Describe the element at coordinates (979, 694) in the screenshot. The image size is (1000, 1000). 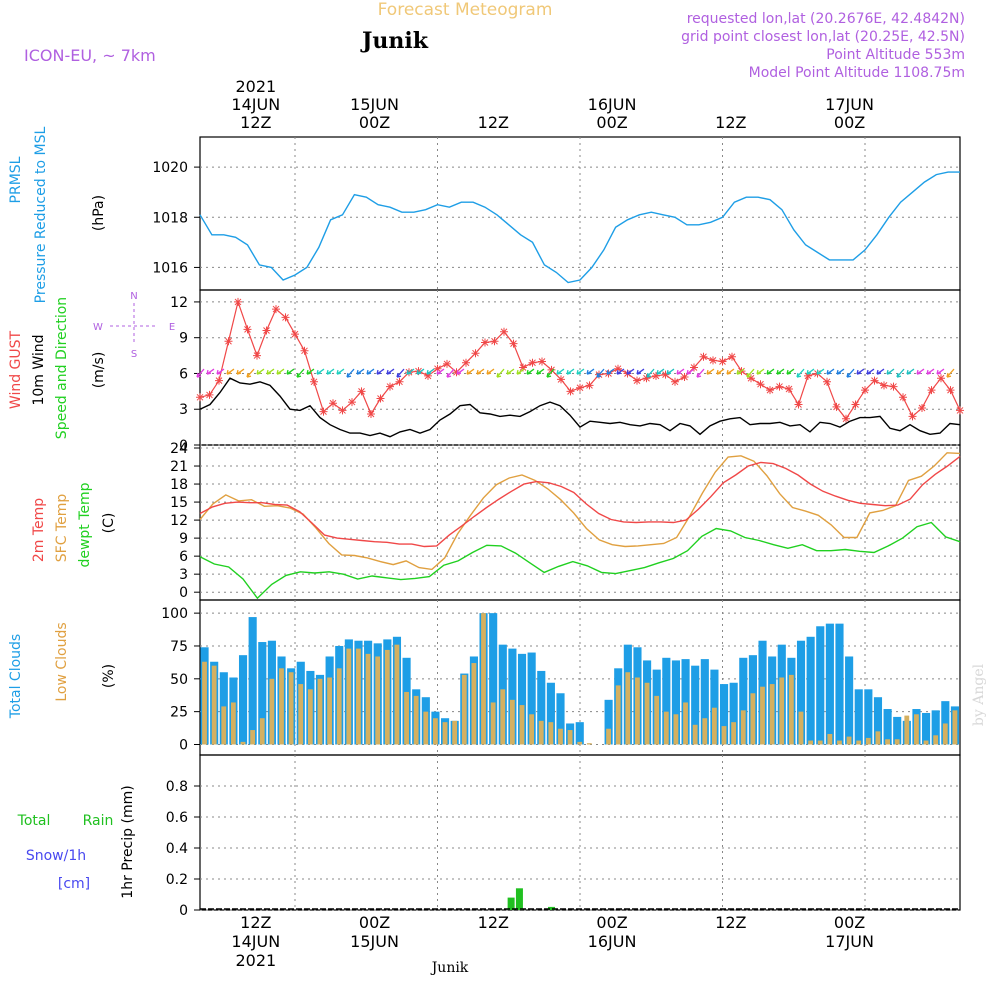
I see `watermark: by Angel` at that location.